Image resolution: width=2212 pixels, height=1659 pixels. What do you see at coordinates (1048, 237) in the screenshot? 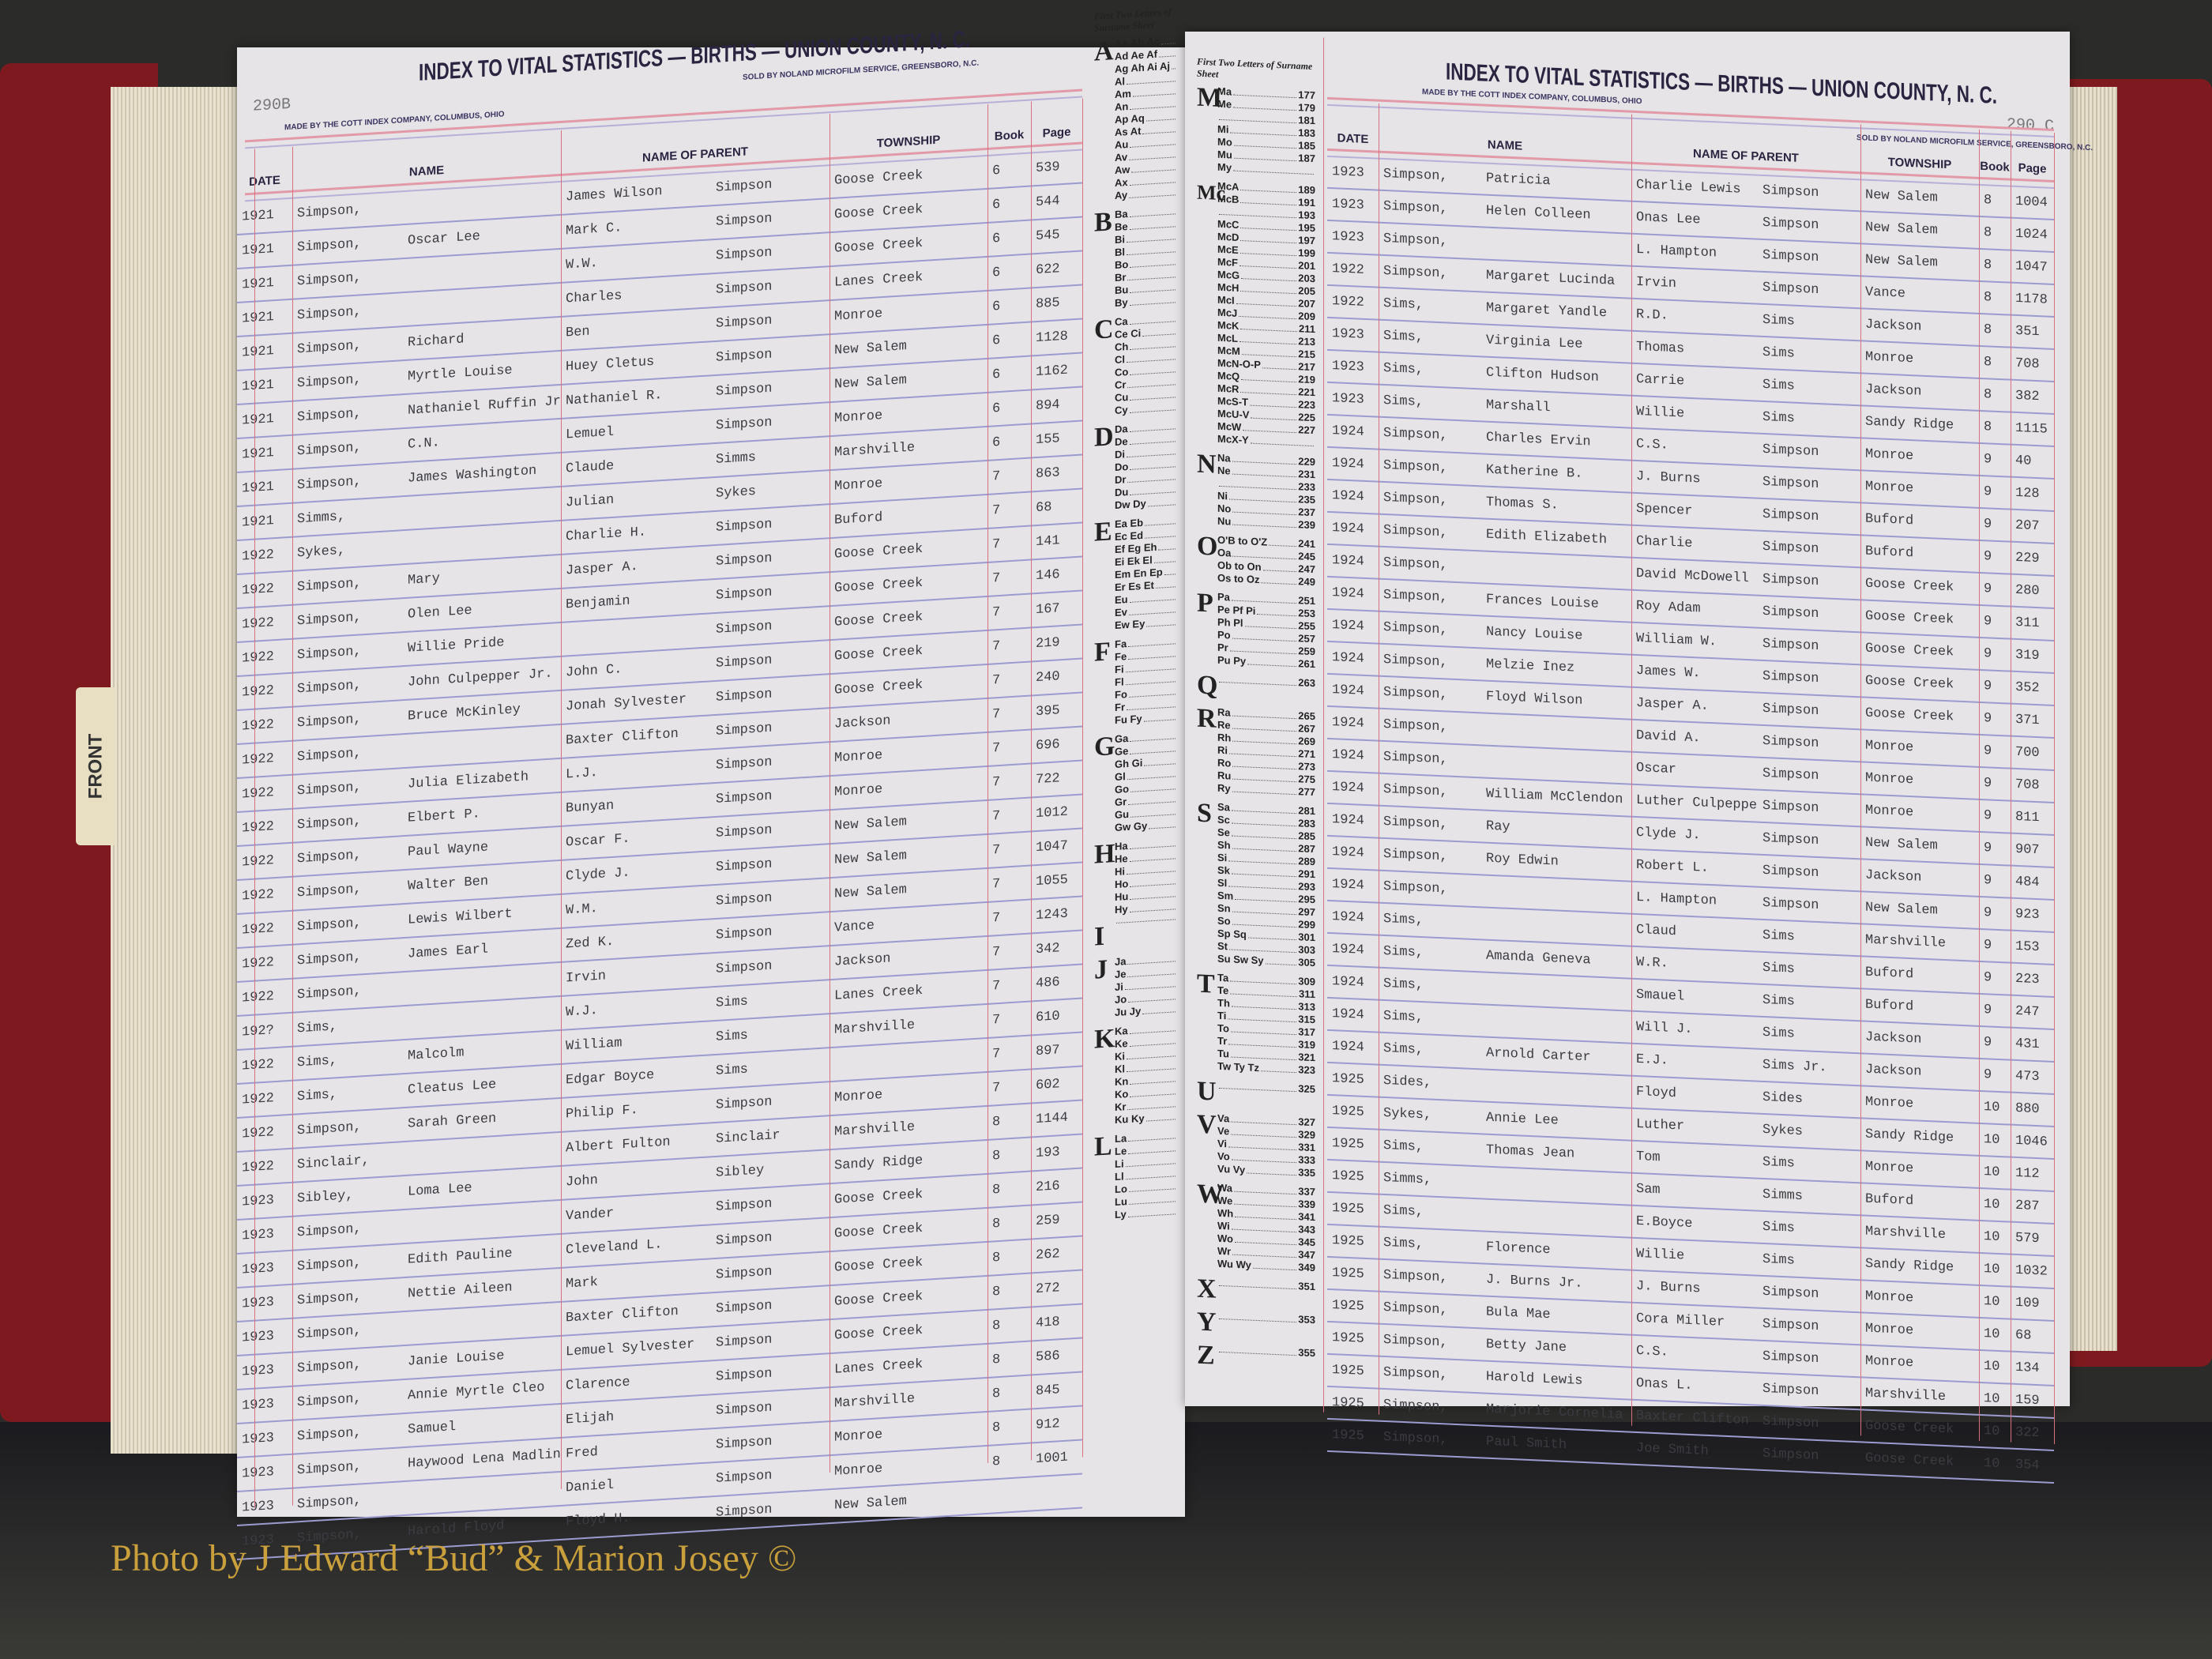
I see `cell-page: 545` at bounding box center [1048, 237].